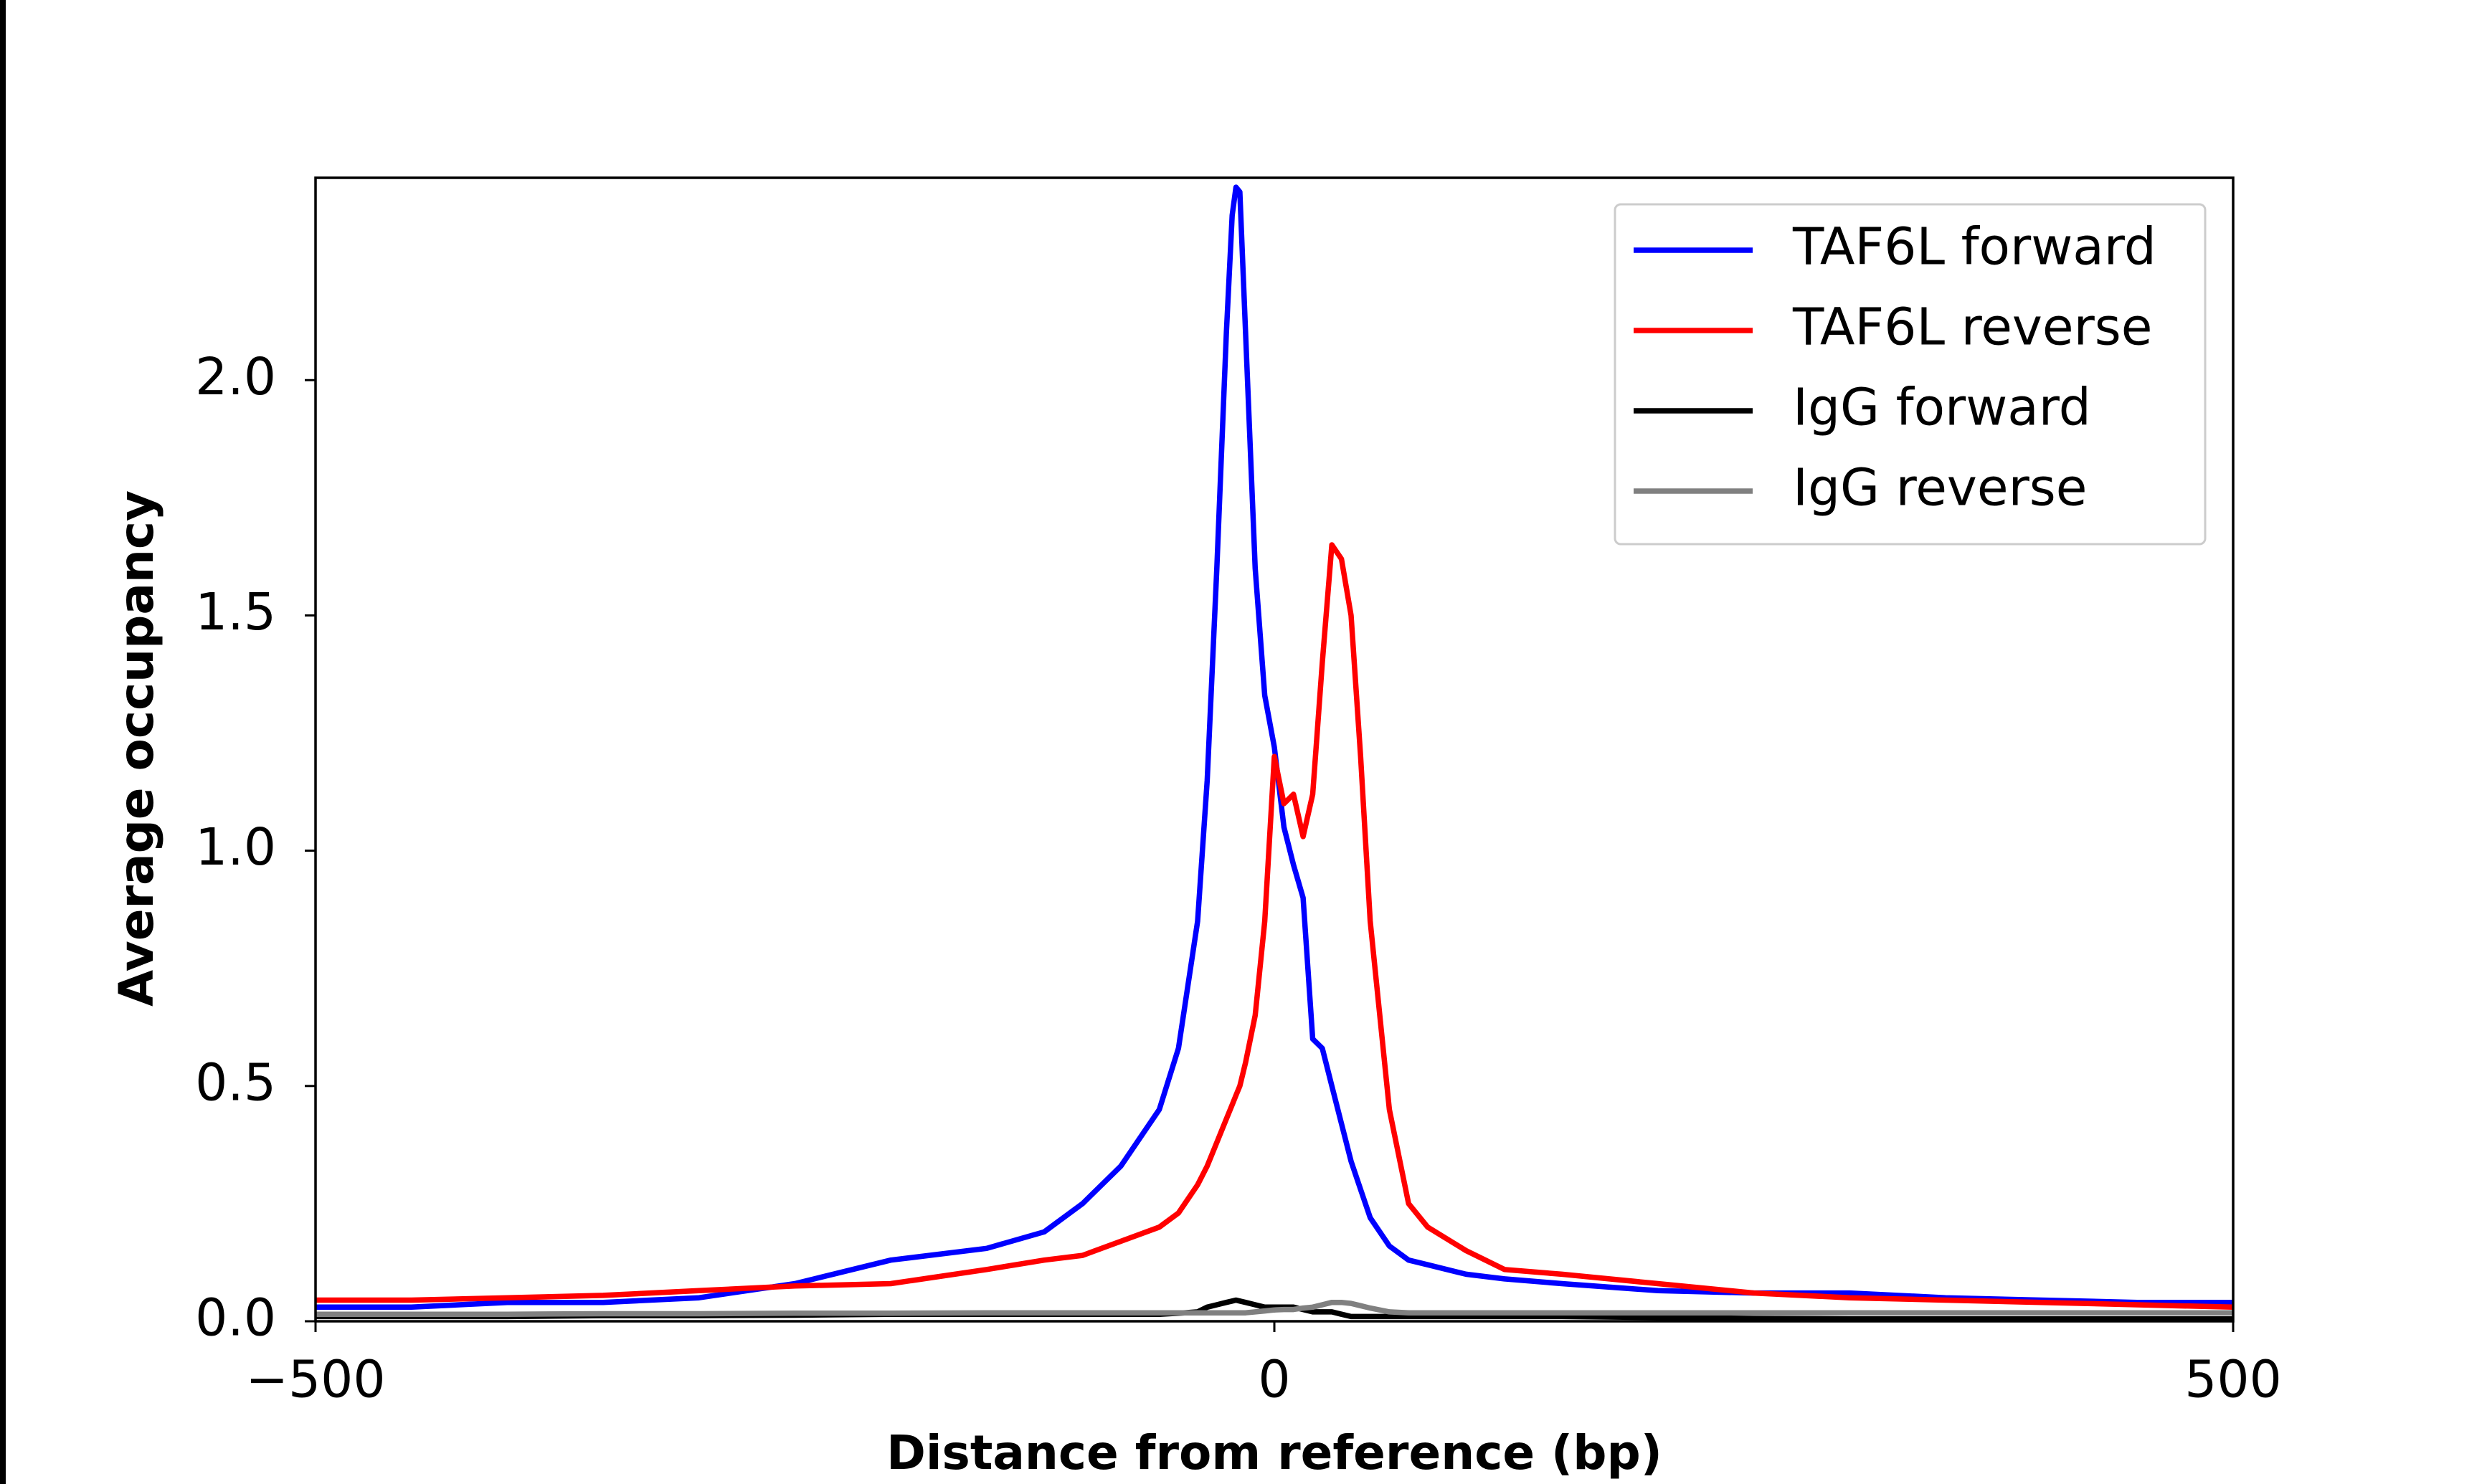 This screenshot has width=2487, height=1484. I want to click on y-axis-label: Average occupancy, so click(137, 749).